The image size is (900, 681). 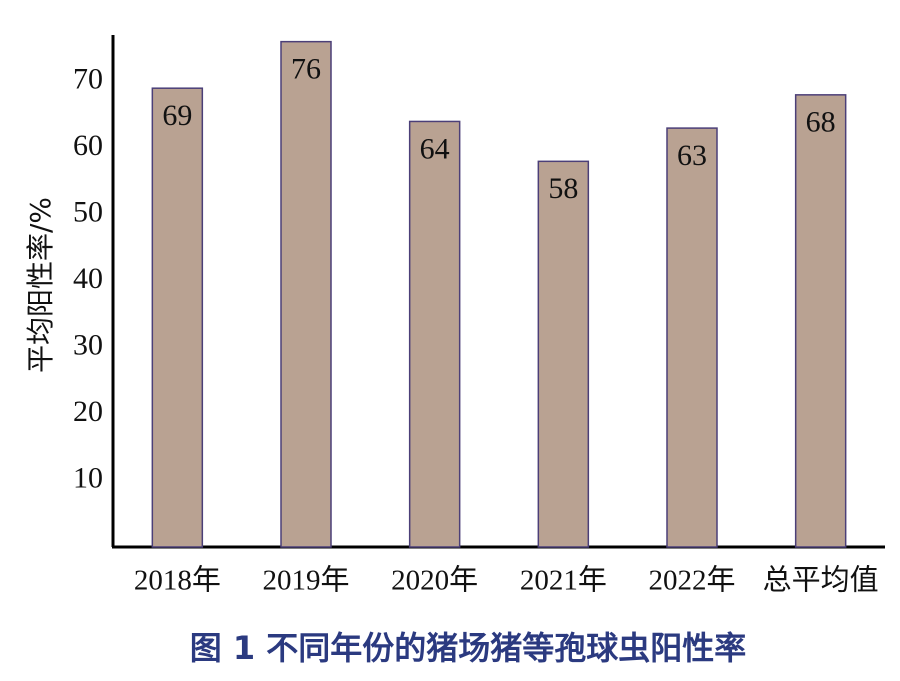 What do you see at coordinates (691, 580) in the screenshot?
I see `x-tick-label: 2022年` at bounding box center [691, 580].